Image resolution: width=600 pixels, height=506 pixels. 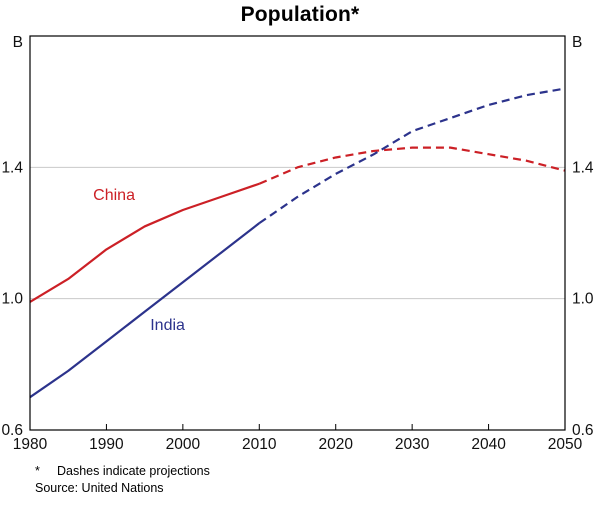 I want to click on x-tick-label: 2000, so click(x=183, y=444).